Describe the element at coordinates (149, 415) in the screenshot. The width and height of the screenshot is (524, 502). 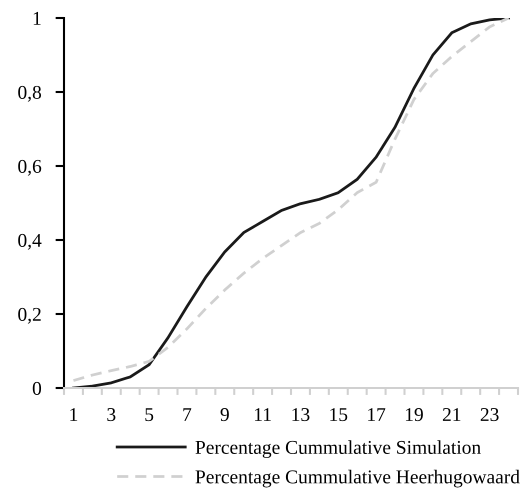
I see `x-tick-label: 5` at that location.